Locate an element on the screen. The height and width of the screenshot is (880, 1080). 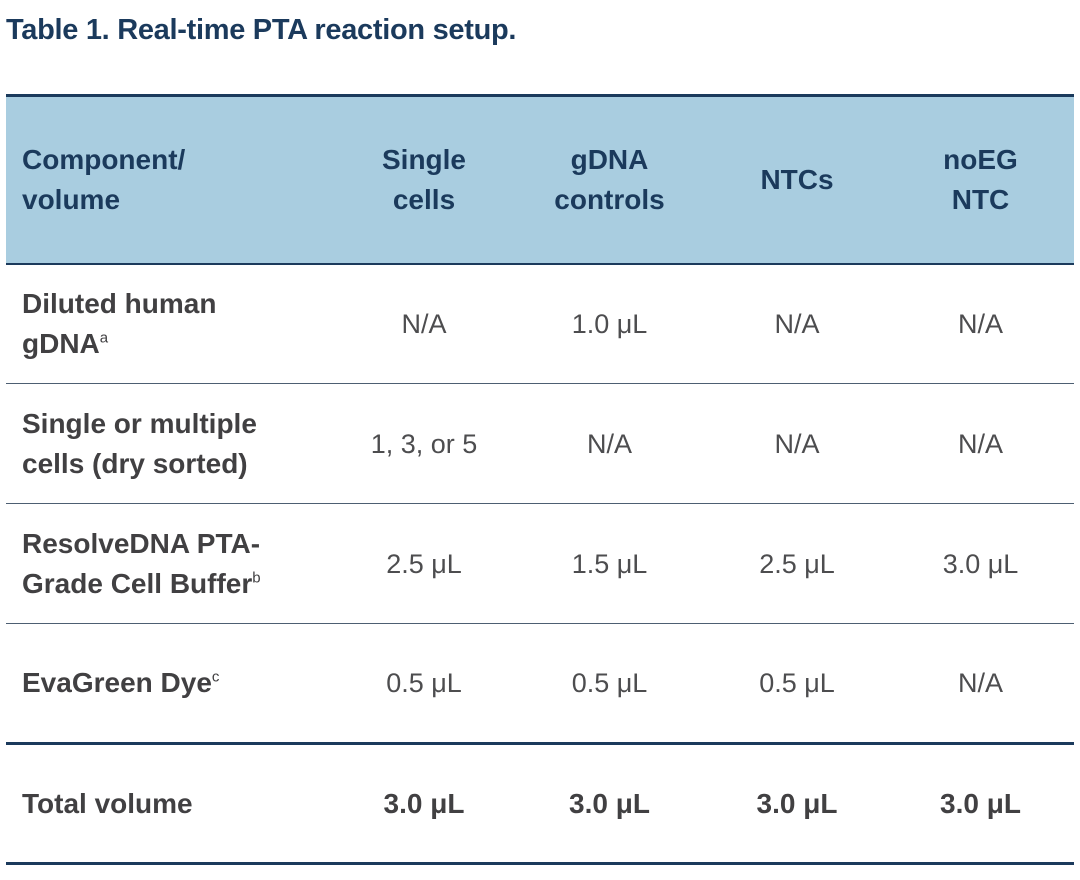
row-label: ResolveDNA PTA- Grade Cell Bufferb is located at coordinates (171, 563).